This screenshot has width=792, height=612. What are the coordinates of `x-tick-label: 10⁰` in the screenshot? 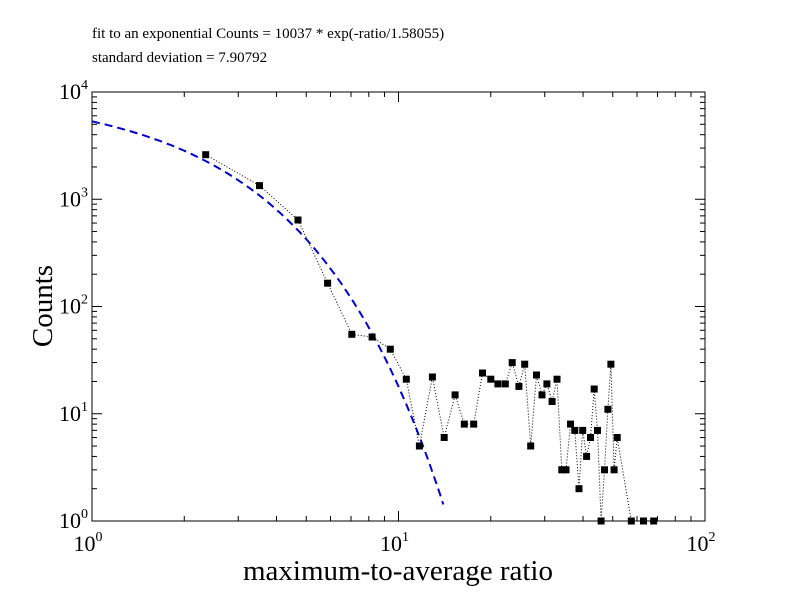 It's located at (88, 543).